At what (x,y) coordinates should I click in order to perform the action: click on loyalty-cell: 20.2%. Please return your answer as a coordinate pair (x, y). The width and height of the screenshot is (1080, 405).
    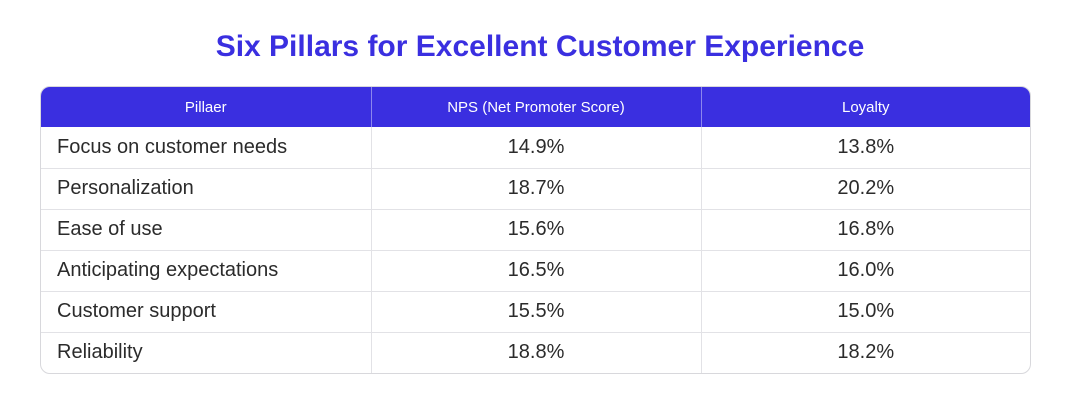
    Looking at the image, I should click on (865, 188).